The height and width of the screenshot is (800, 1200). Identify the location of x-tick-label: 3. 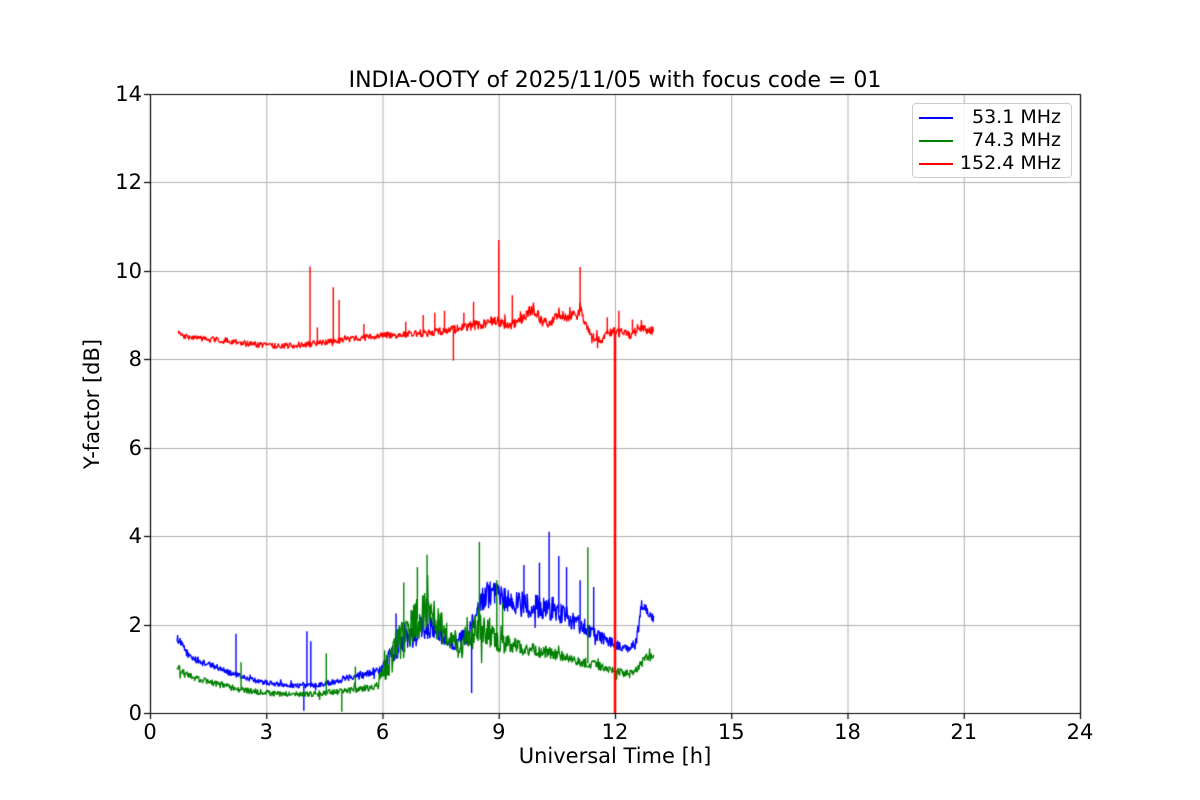
(266, 732).